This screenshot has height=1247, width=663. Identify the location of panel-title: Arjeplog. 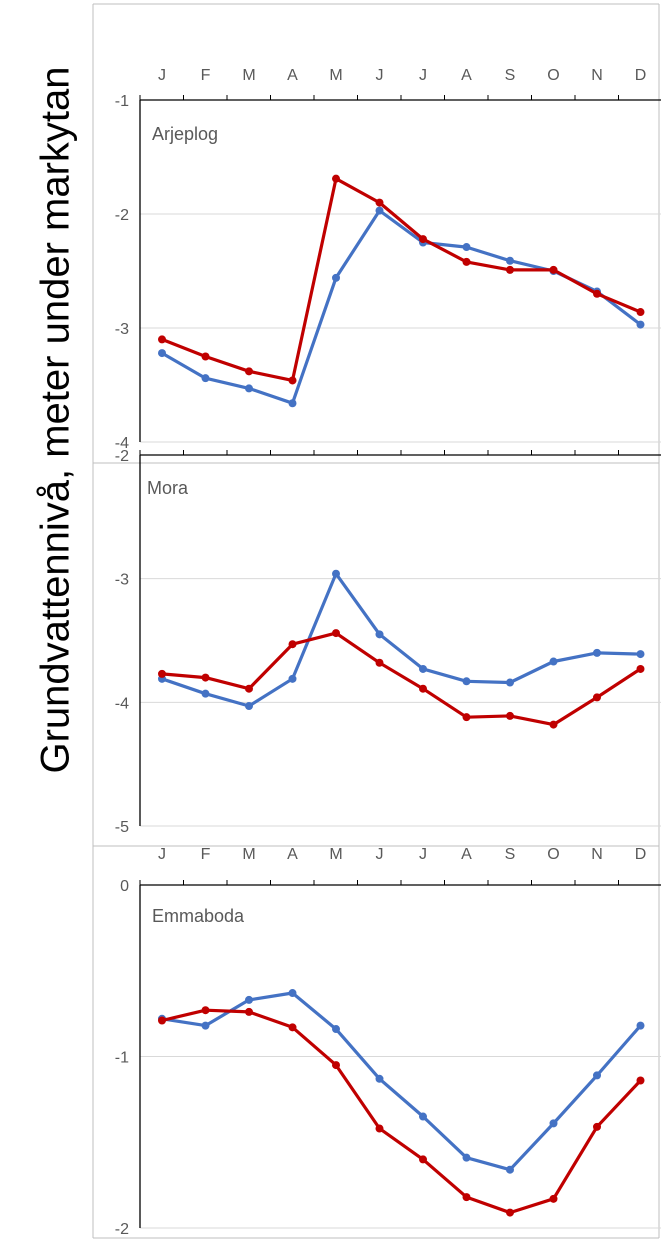
(185, 134).